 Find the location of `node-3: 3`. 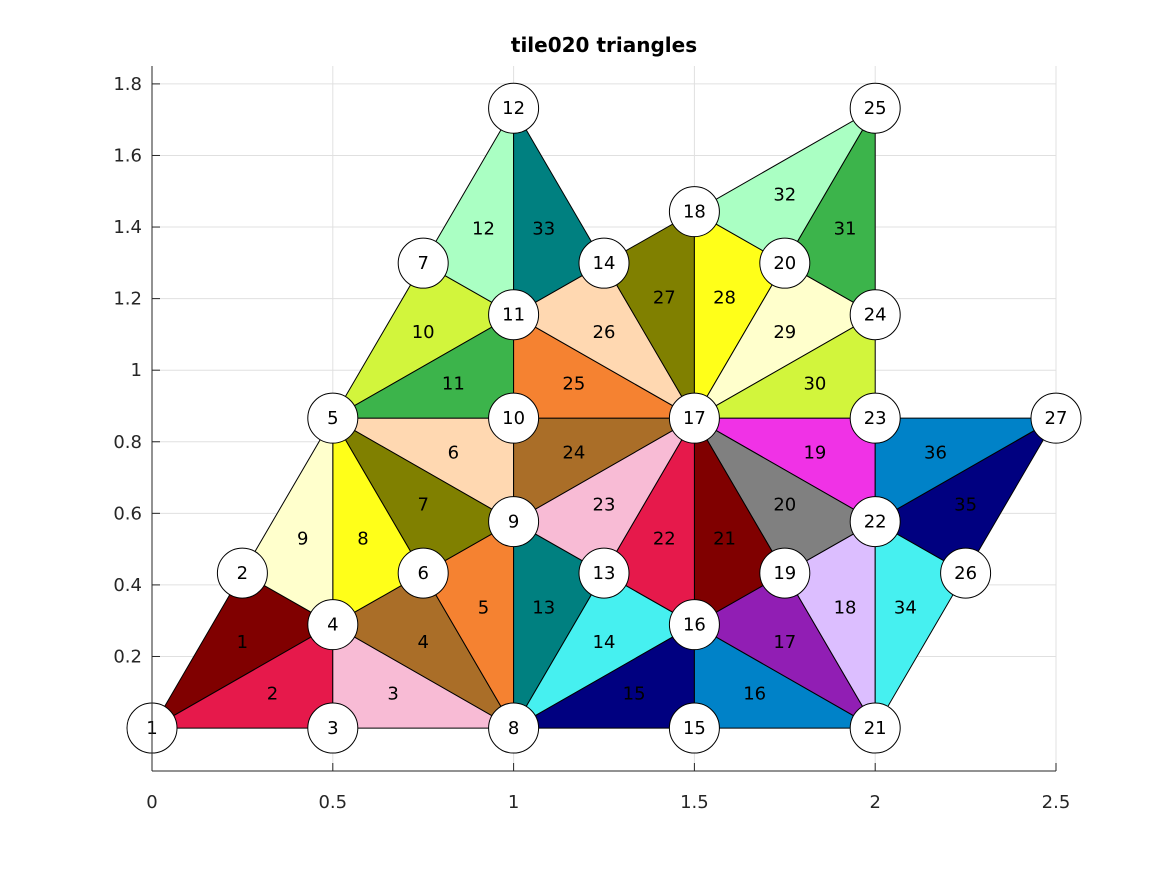

node-3: 3 is located at coordinates (333, 728).